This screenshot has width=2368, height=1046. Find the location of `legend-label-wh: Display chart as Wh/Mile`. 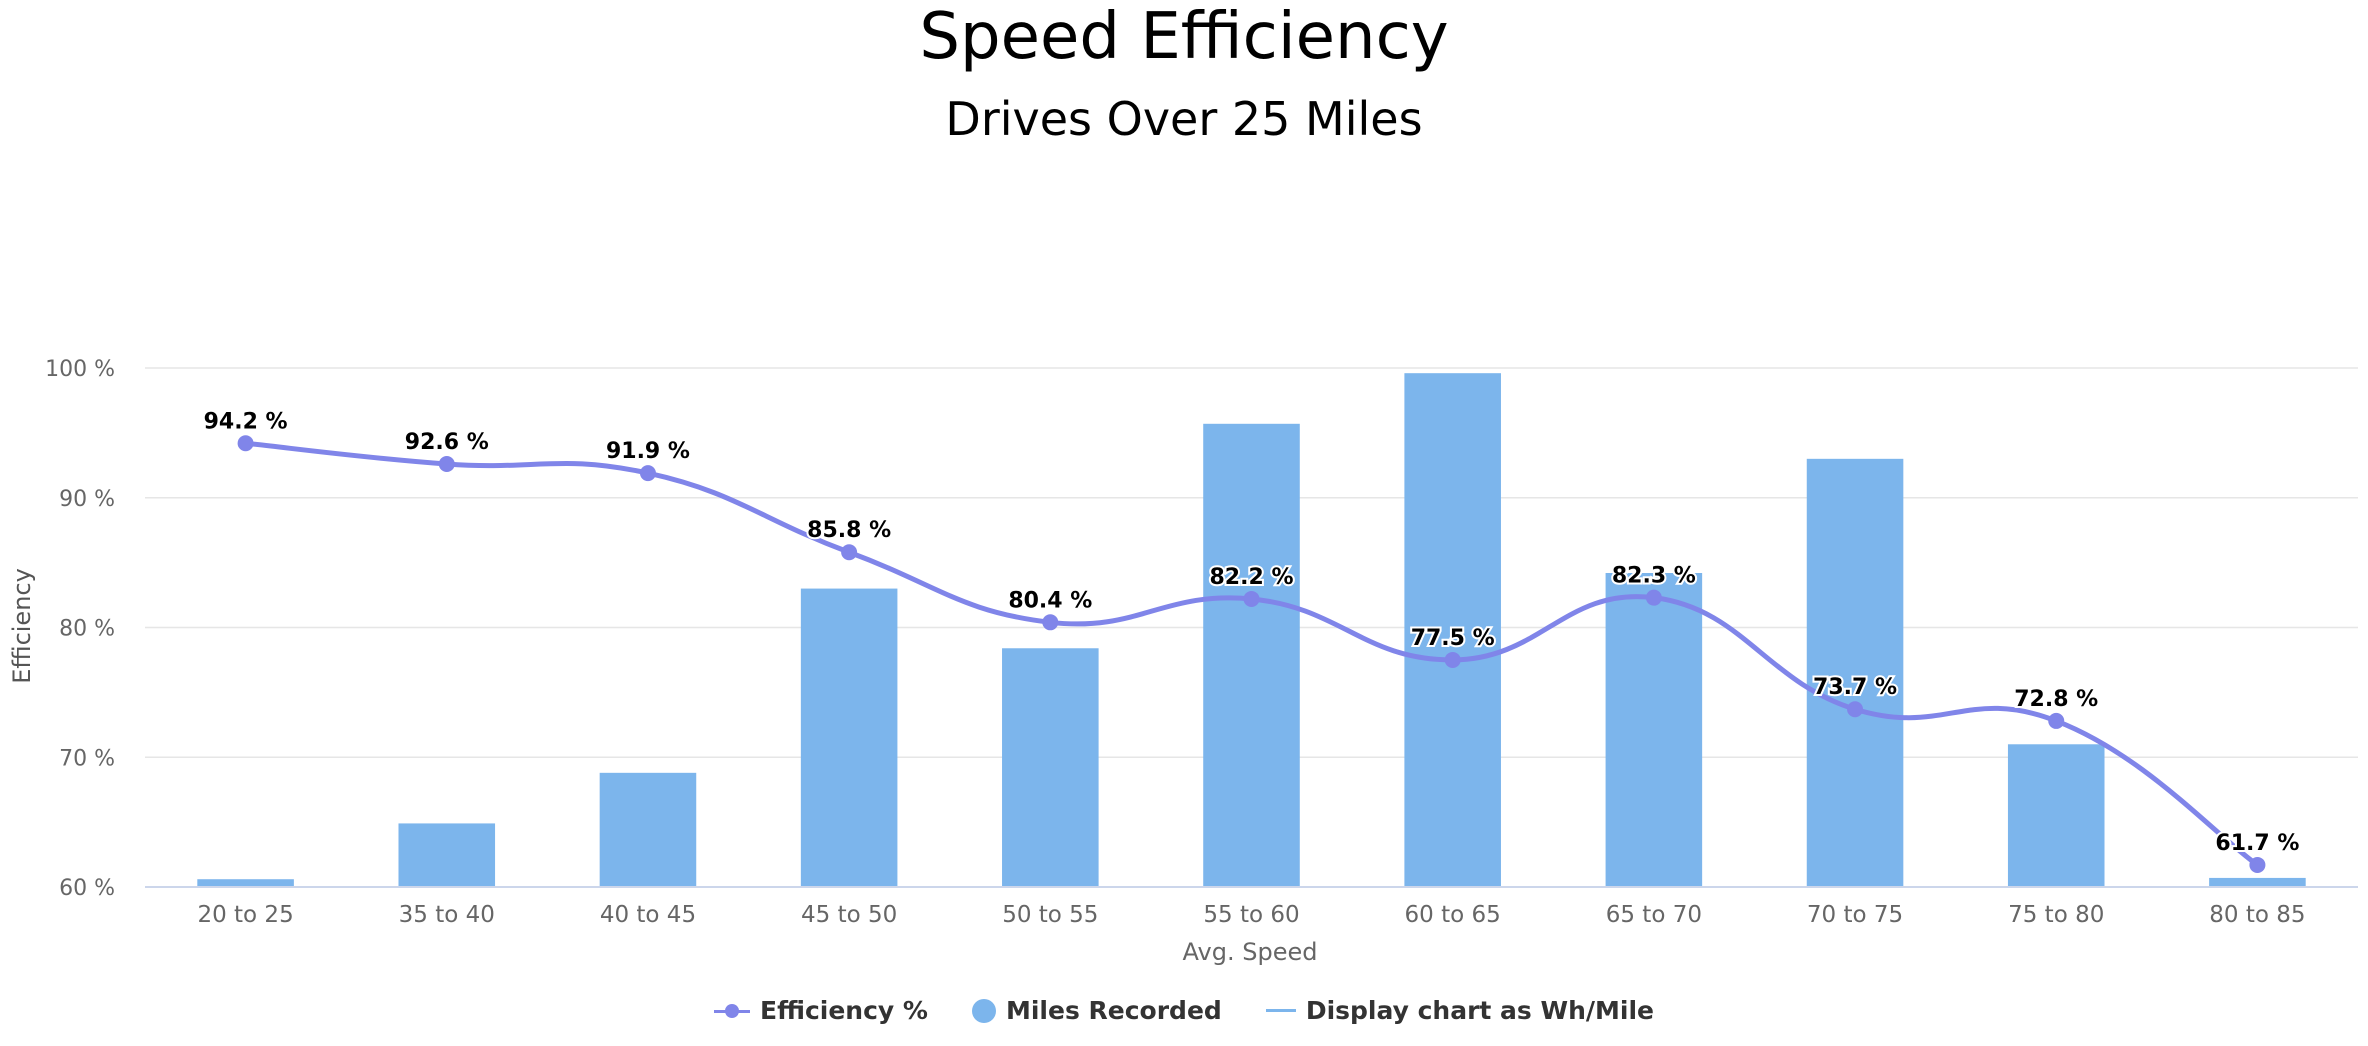

legend-label-wh: Display chart as Wh/Mile is located at coordinates (1479, 1010).